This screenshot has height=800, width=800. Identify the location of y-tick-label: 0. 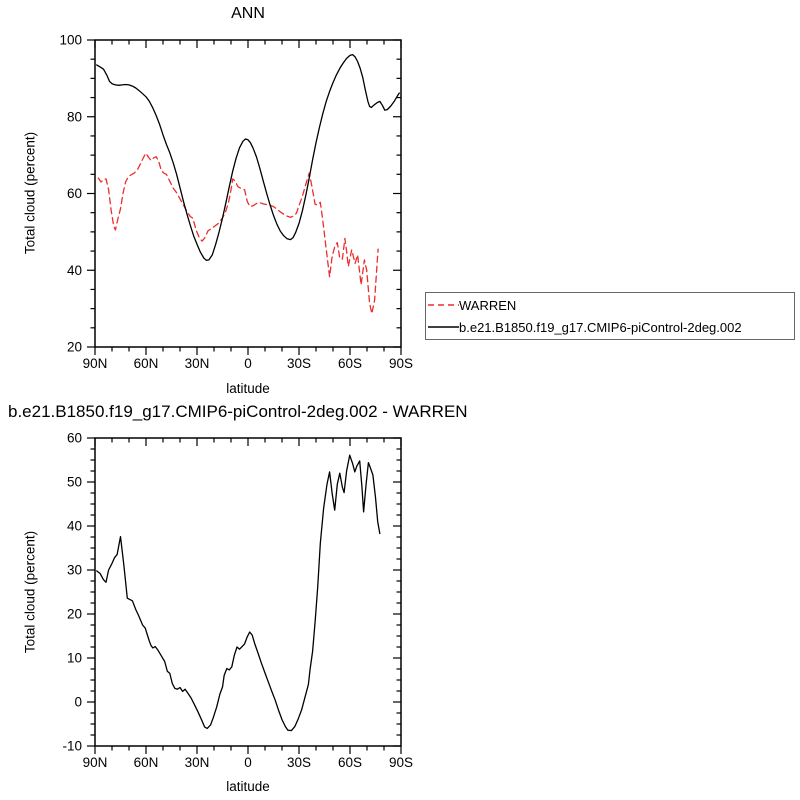
(78, 702).